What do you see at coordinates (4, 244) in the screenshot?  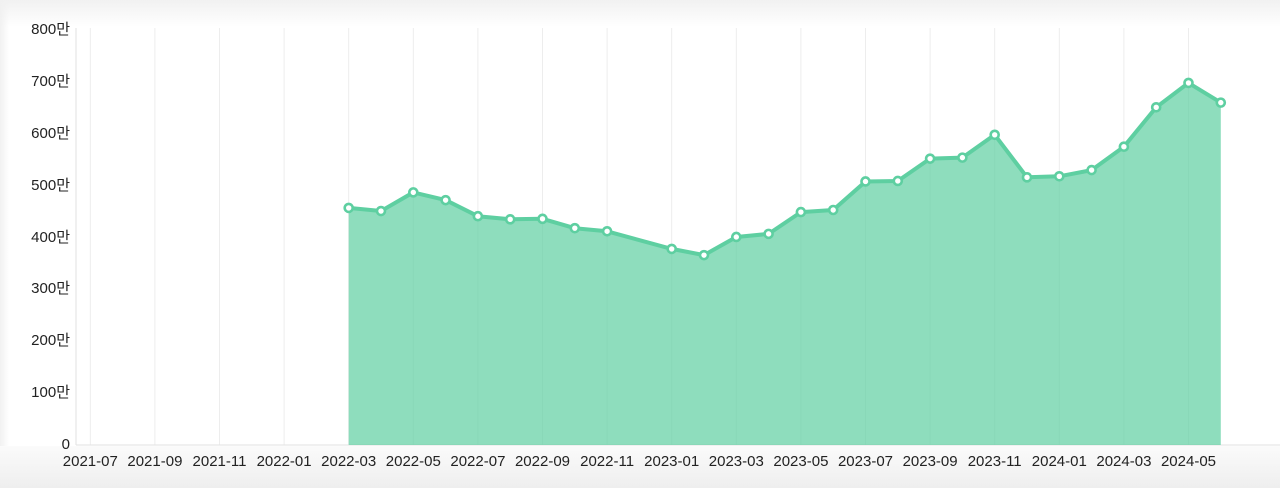 I see `left-edge-gradient` at bounding box center [4, 244].